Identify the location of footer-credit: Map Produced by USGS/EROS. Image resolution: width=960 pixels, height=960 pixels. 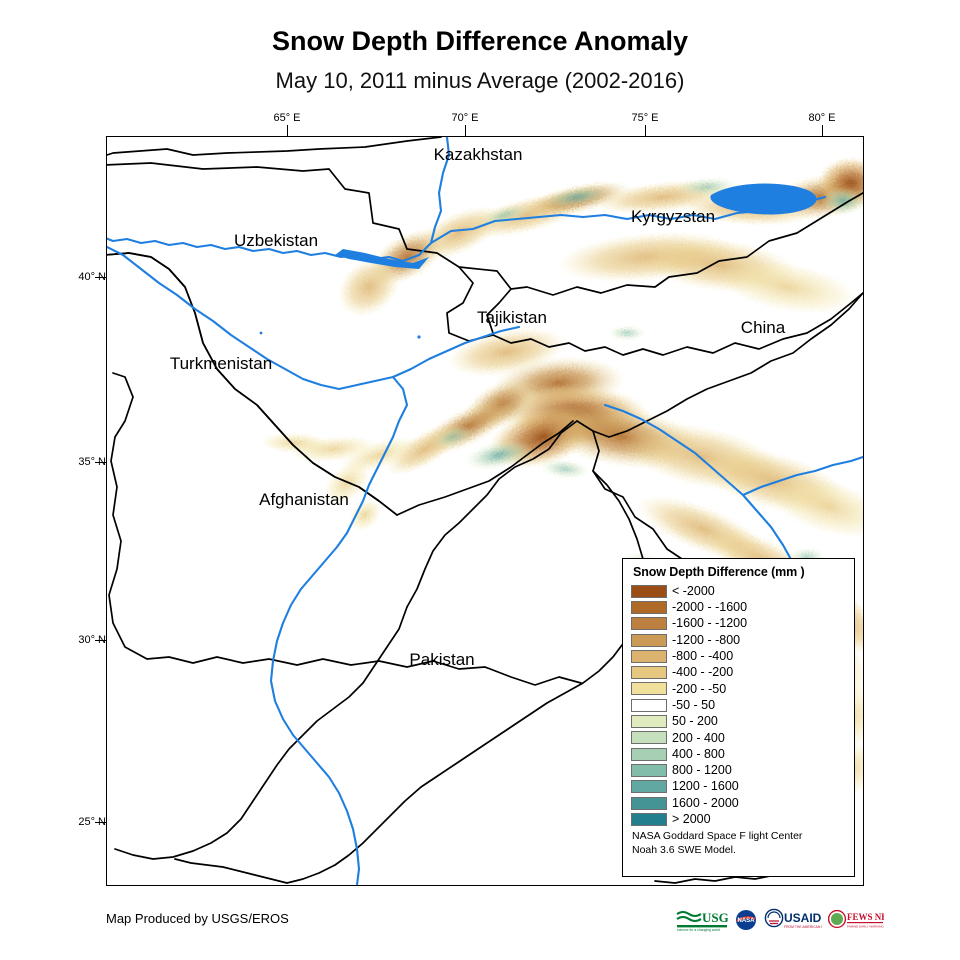
(197, 918).